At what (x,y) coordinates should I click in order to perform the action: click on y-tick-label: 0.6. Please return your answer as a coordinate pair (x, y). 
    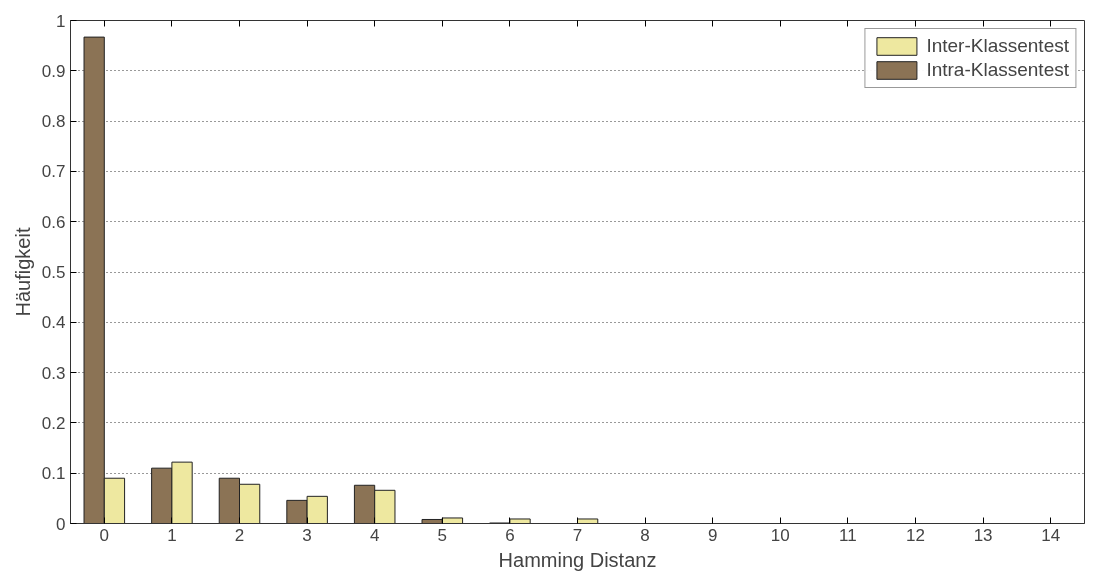
    Looking at the image, I should click on (53, 222).